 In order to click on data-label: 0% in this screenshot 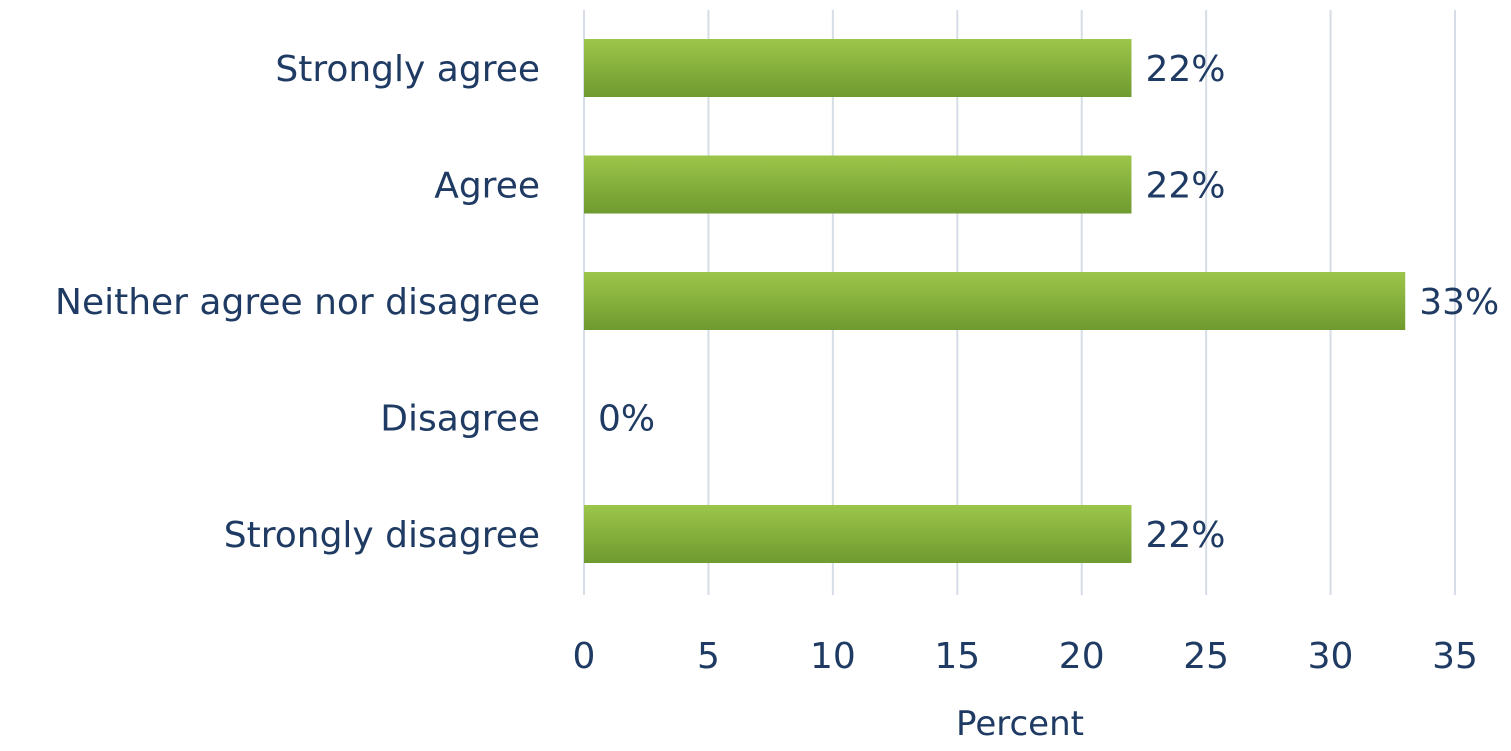, I will do `click(626, 419)`.